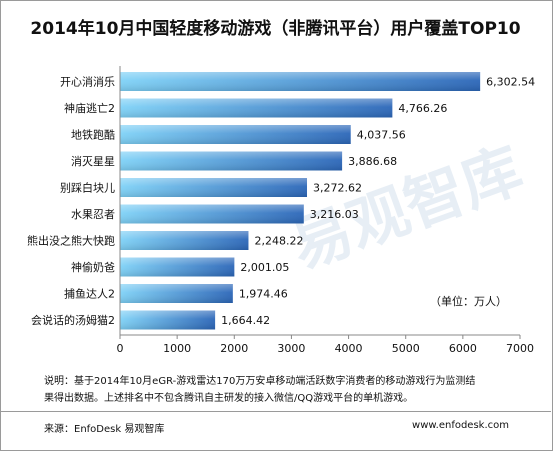  What do you see at coordinates (275, 29) in the screenshot?
I see `chart-title: 2014年10月中国轻度移动游戏（非腾讯平台）用户覆盖TOP10` at bounding box center [275, 29].